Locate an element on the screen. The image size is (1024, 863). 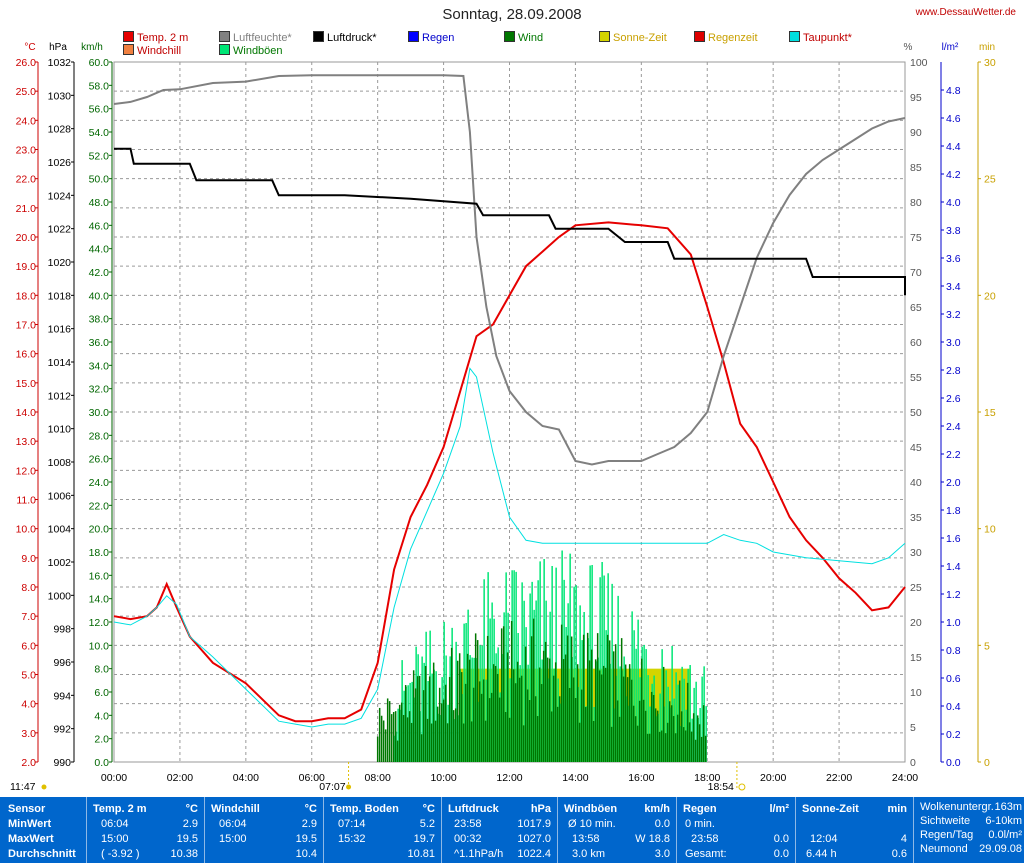
wind-tick-label: 52.0 is located at coordinates (99, 156).